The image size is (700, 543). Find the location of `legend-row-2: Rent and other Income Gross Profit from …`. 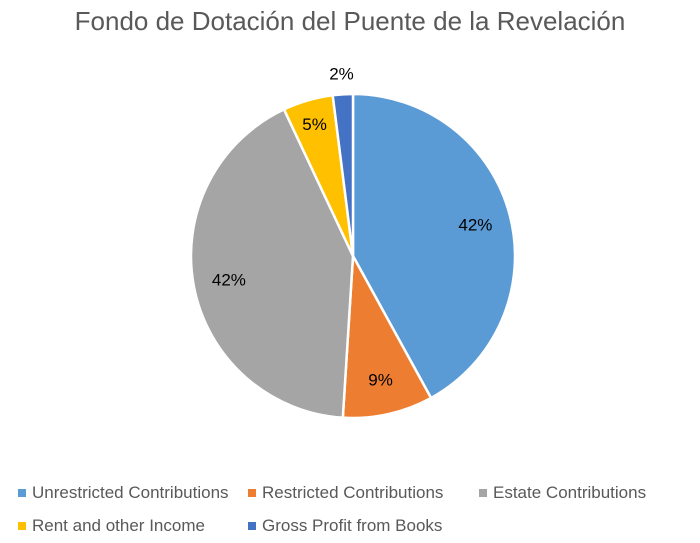

legend-row-2: Rent and other Income Gross Profit from … is located at coordinates (358, 525).